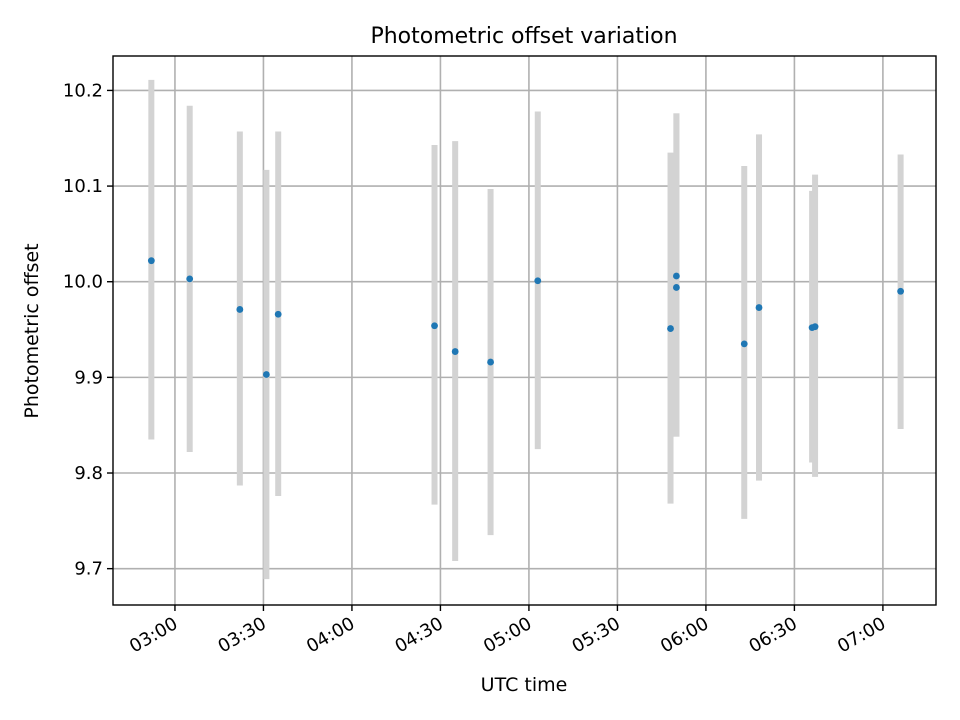 The width and height of the screenshot is (960, 720). Describe the element at coordinates (88, 569) in the screenshot. I see `y-tick-label: 9.7` at that location.